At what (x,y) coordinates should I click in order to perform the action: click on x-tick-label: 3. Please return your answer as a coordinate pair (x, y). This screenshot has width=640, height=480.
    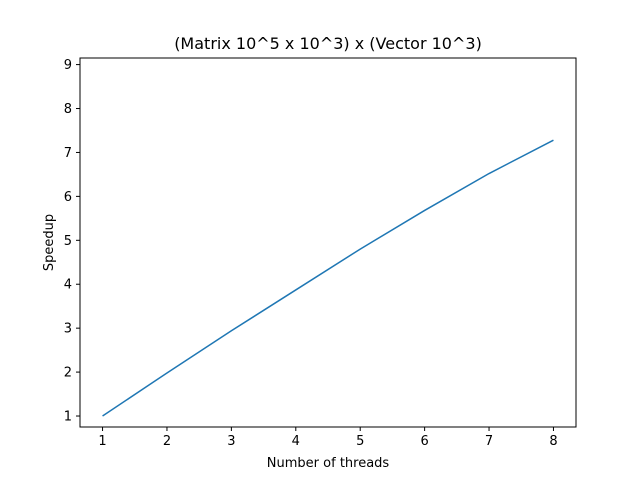
    Looking at the image, I should click on (231, 441).